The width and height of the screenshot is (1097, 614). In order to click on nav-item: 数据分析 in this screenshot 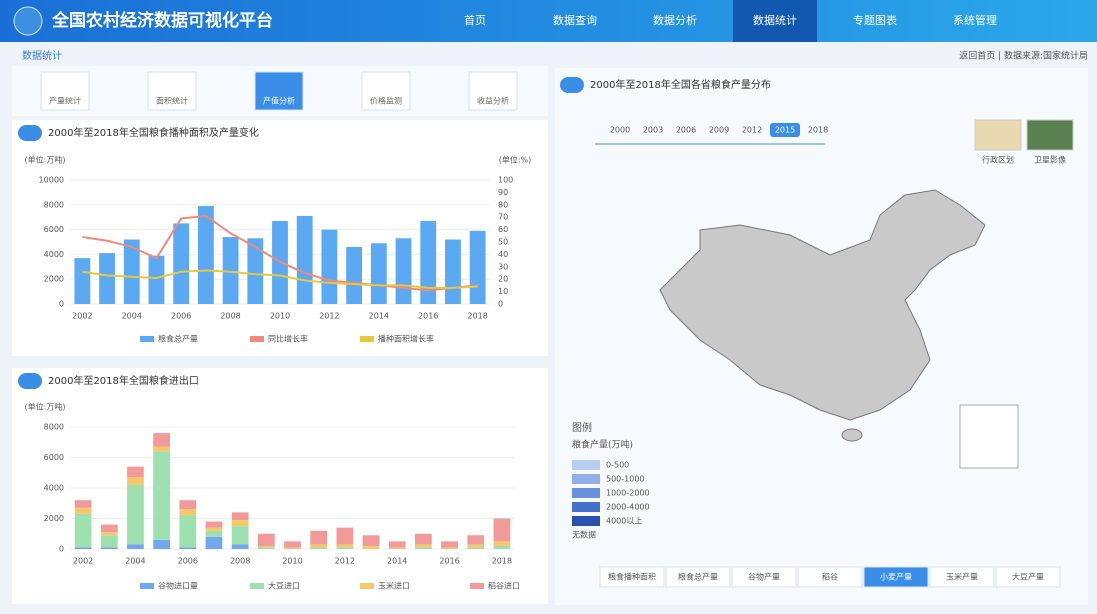, I will do `click(675, 20)`.